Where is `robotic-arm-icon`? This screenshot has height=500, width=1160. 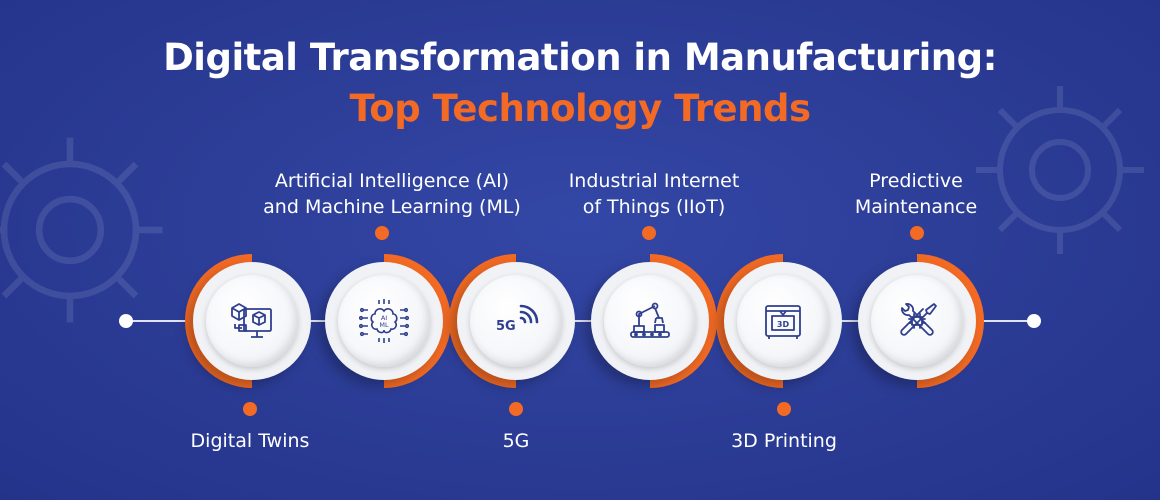
robotic-arm-icon is located at coordinates (650, 320).